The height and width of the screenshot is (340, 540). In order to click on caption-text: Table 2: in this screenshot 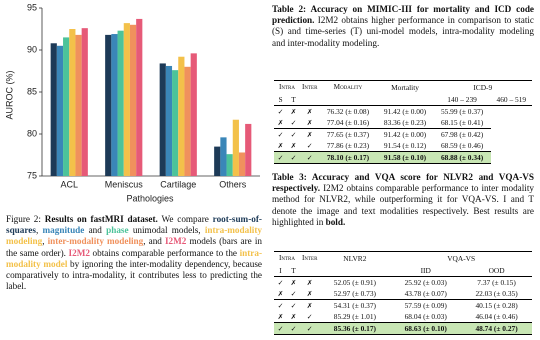, I will do `click(291, 9)`.